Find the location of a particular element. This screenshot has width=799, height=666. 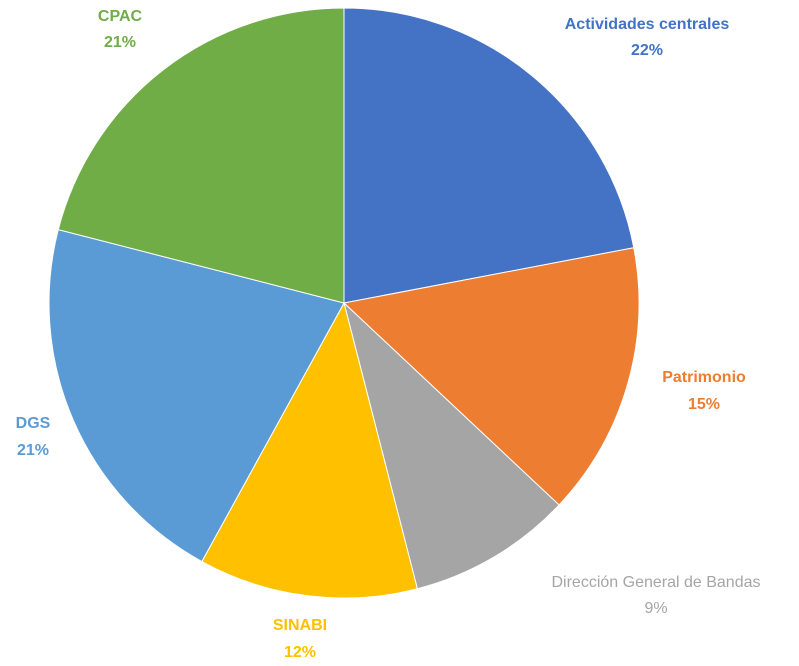

pie-slice-patrimonio is located at coordinates (491, 376).